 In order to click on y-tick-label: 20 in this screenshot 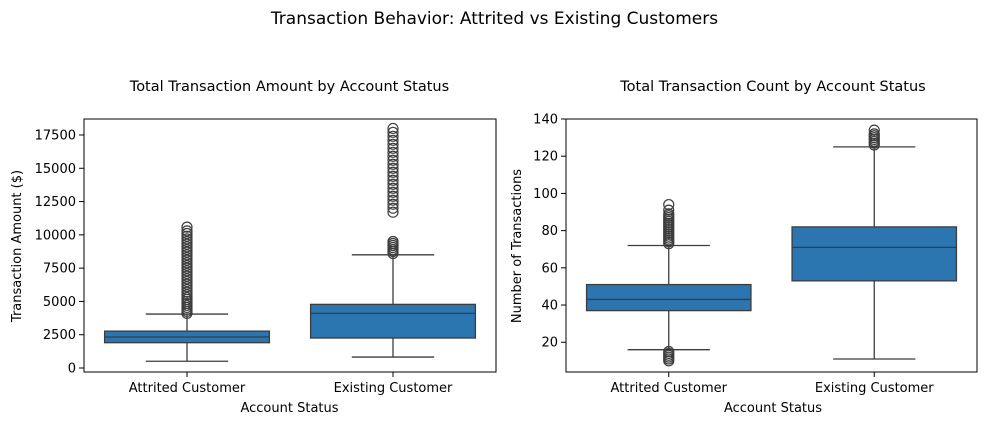, I will do `click(549, 343)`.